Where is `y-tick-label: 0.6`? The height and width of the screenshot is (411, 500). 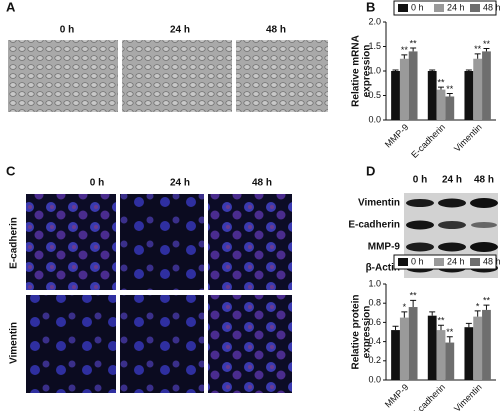
y-tick-label: 0.6 is located at coordinates (374, 322).